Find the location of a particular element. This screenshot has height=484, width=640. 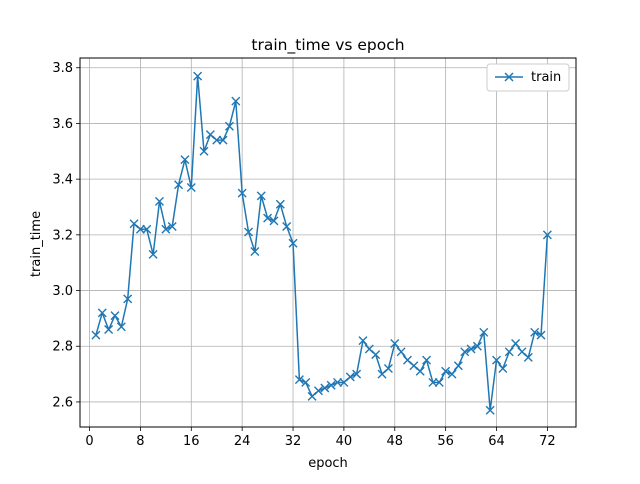

x-tick-label: 48 is located at coordinates (394, 441).